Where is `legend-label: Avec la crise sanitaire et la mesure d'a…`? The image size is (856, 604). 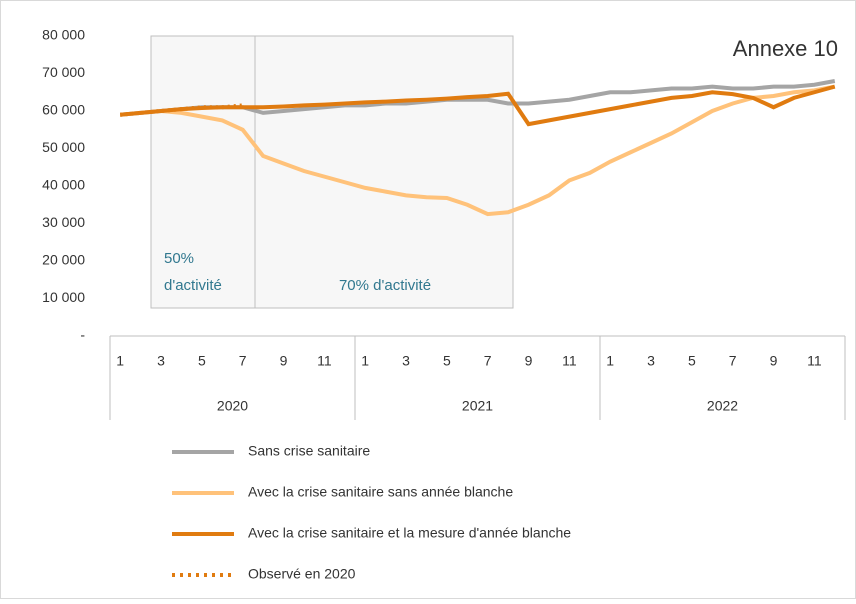 legend-label: Avec la crise sanitaire et la mesure d'a… is located at coordinates (409, 533).